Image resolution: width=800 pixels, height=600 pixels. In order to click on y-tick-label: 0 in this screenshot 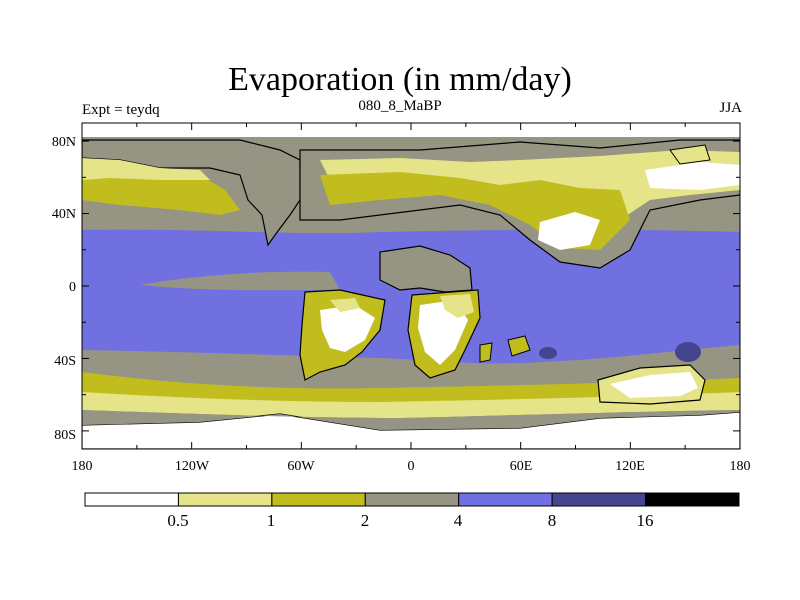, I will do `click(72, 287)`.